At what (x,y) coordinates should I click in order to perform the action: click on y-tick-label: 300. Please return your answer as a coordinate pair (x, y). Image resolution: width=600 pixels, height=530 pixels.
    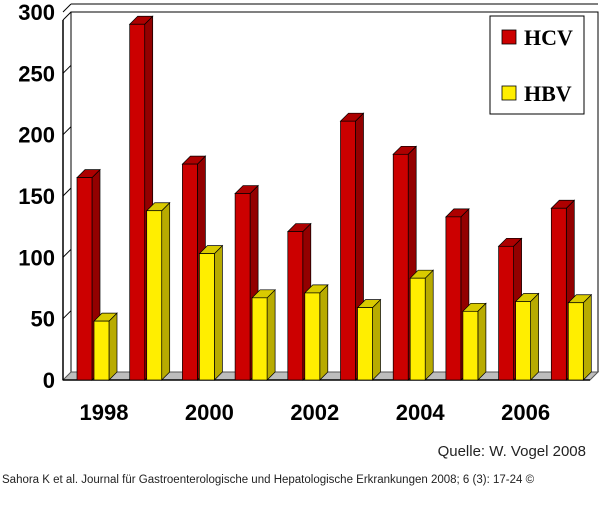
    Looking at the image, I should click on (36, 12).